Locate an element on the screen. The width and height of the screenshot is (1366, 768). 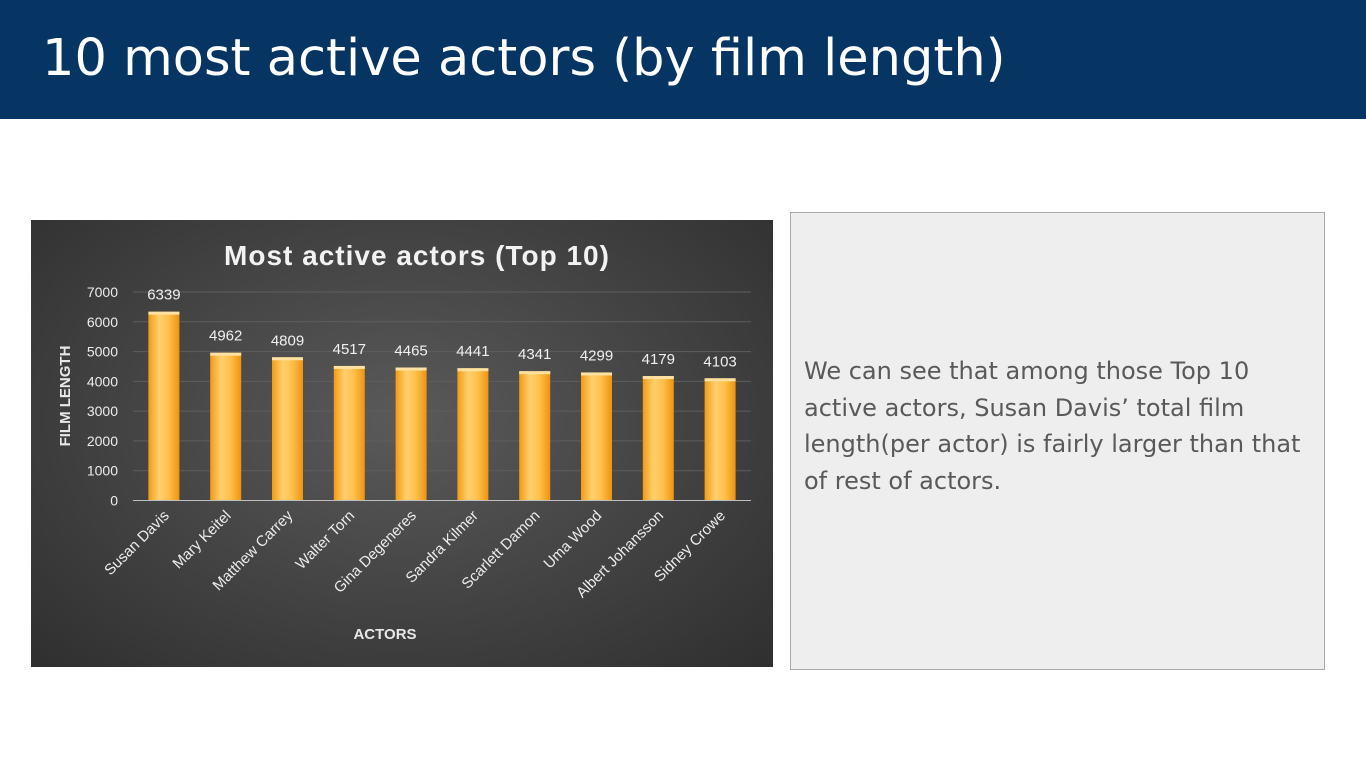
x-axis-label: ACTORS is located at coordinates (384, 634).